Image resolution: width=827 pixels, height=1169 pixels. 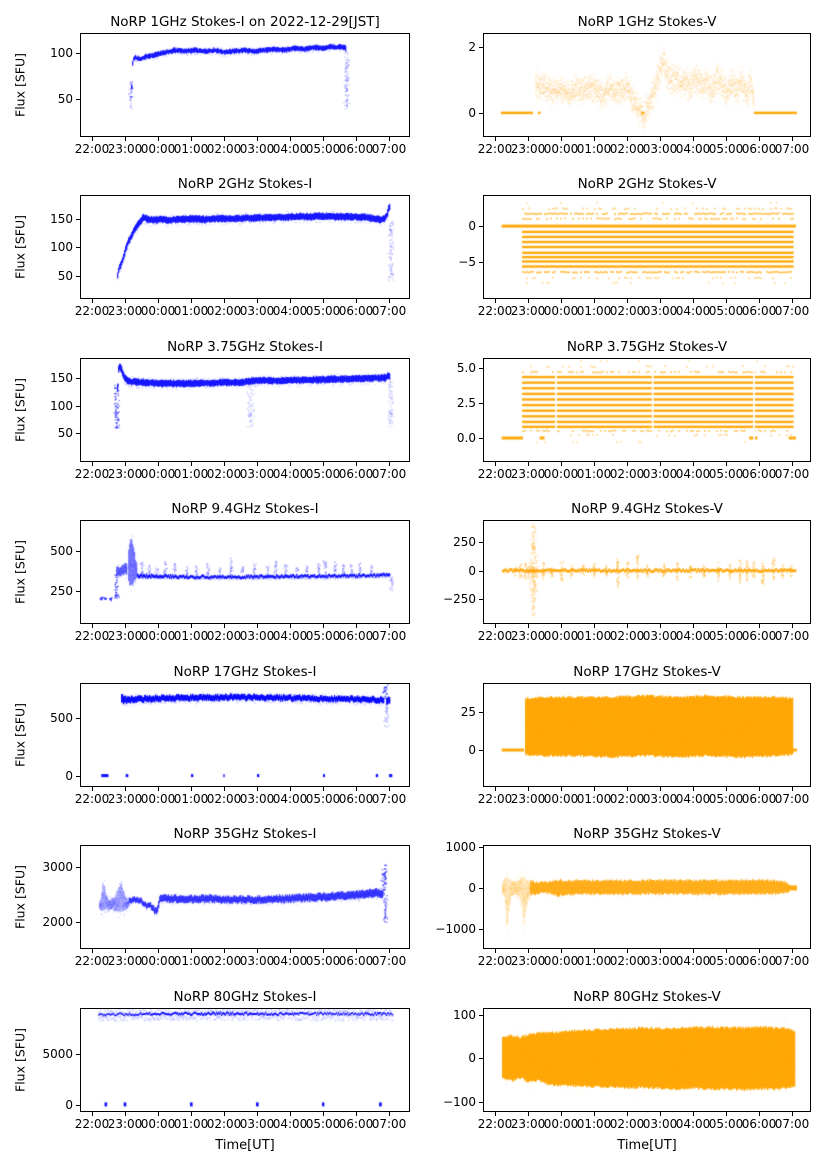 What do you see at coordinates (290, 1124) in the screenshot?
I see `x-tick-label: 04:00` at bounding box center [290, 1124].